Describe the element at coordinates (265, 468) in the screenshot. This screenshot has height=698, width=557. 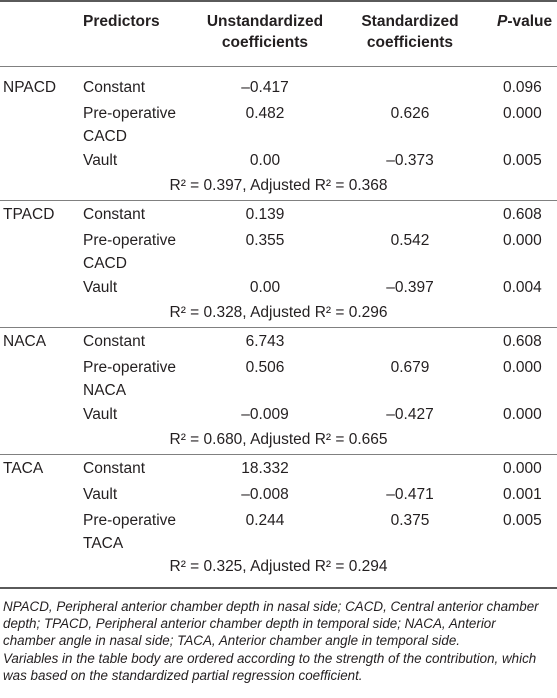
I see `unstandardized-coefficient: 18.332` at that location.